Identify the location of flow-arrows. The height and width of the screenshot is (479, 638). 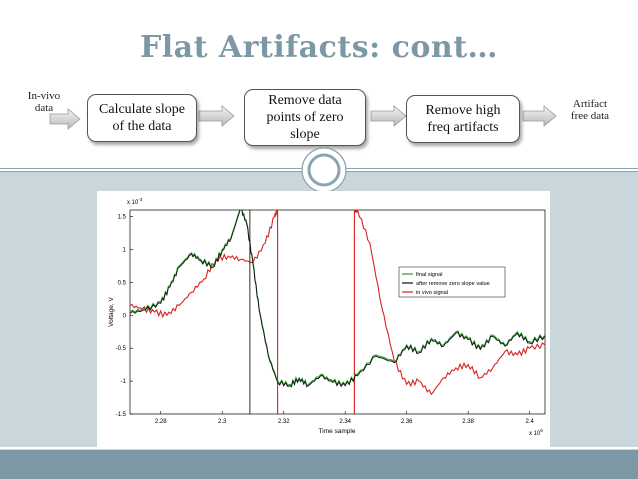
(303, 117).